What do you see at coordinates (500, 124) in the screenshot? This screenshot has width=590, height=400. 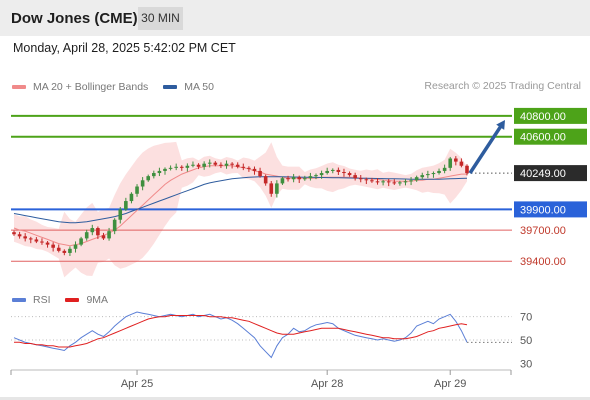 I see `projection-arrow-head` at bounding box center [500, 124].